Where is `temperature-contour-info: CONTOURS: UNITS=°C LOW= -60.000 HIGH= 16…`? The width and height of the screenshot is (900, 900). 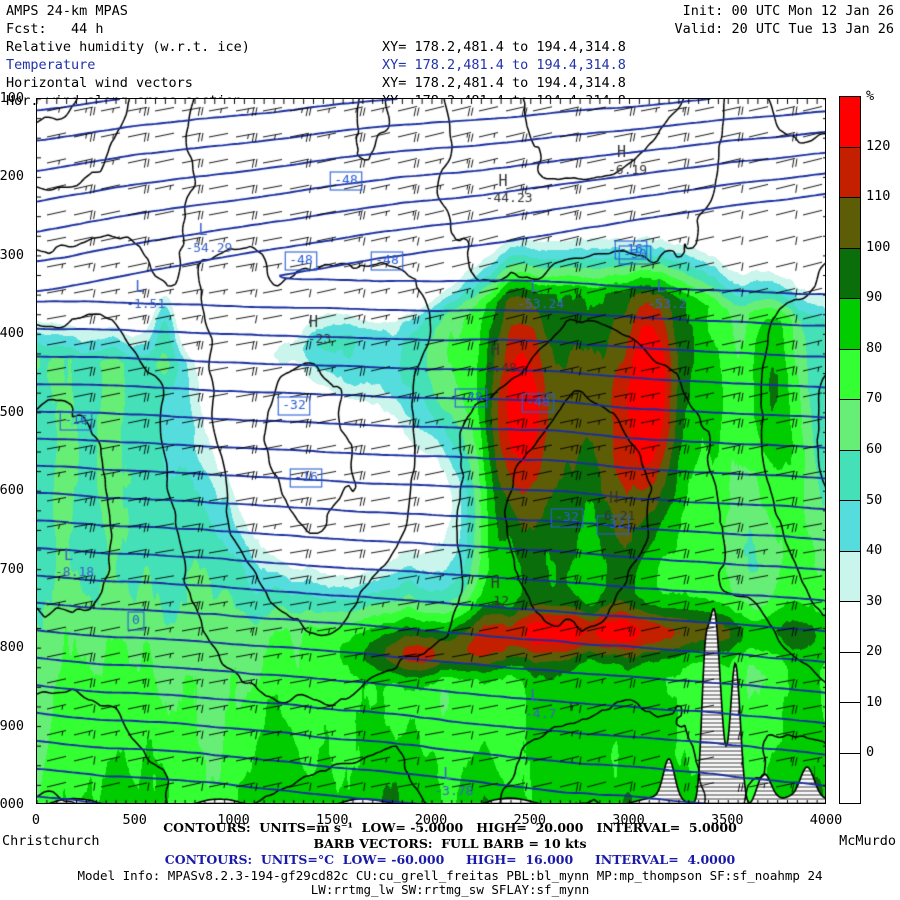 temperature-contour-info: CONTOURS: UNITS=°C LOW= -60.000 HIGH= 16… is located at coordinates (450, 859).